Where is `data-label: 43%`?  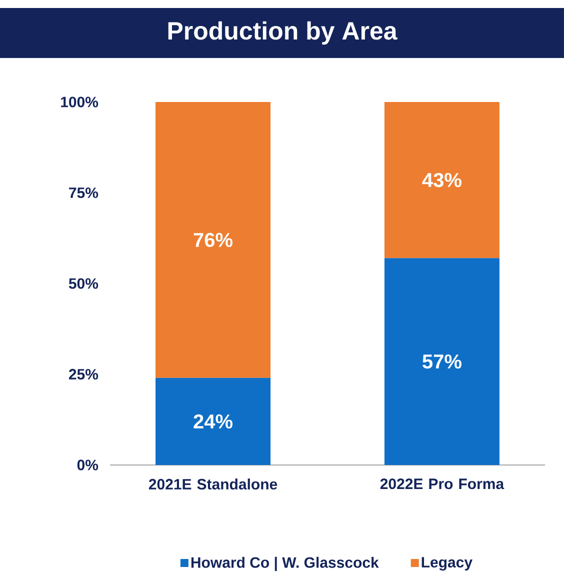 data-label: 43% is located at coordinates (442, 180).